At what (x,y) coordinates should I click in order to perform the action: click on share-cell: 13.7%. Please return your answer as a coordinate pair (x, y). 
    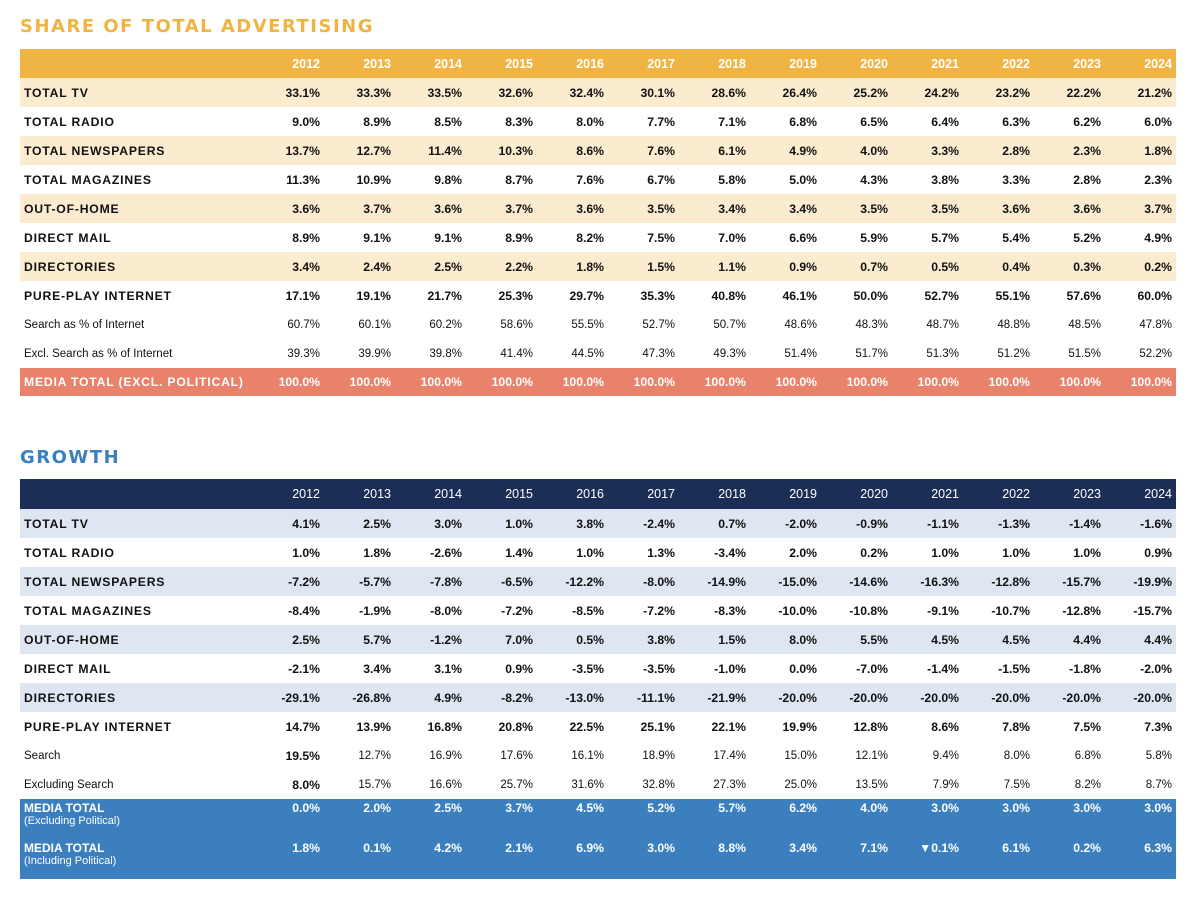
    Looking at the image, I should click on (302, 150).